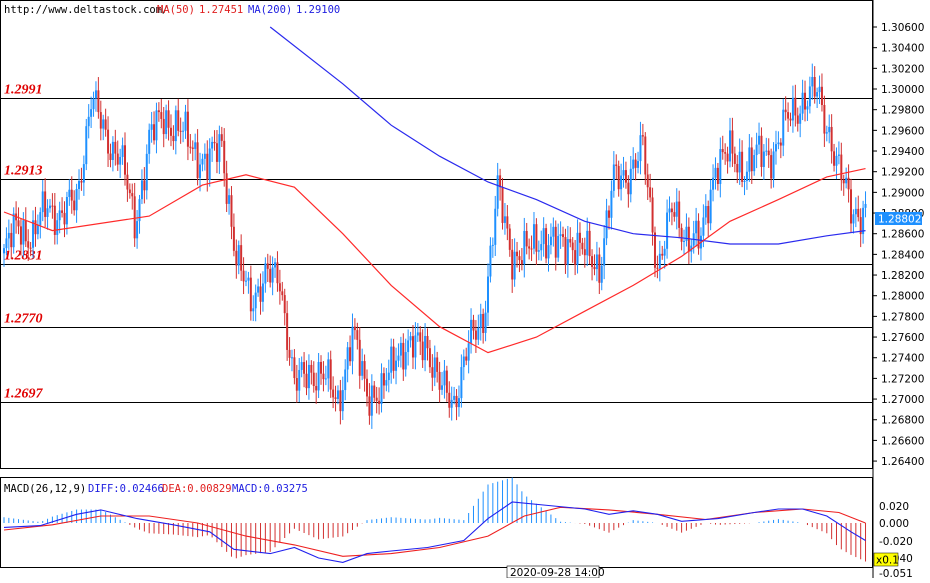 This screenshot has height=583, width=930. I want to click on site-url: http://www.deltastock.com/, so click(86, 10).